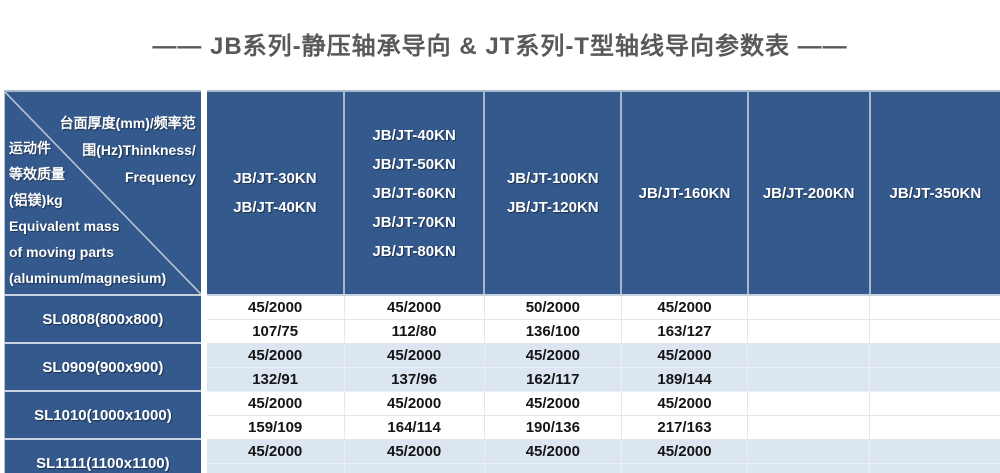  I want to click on value-cell: 190/136, so click(553, 427).